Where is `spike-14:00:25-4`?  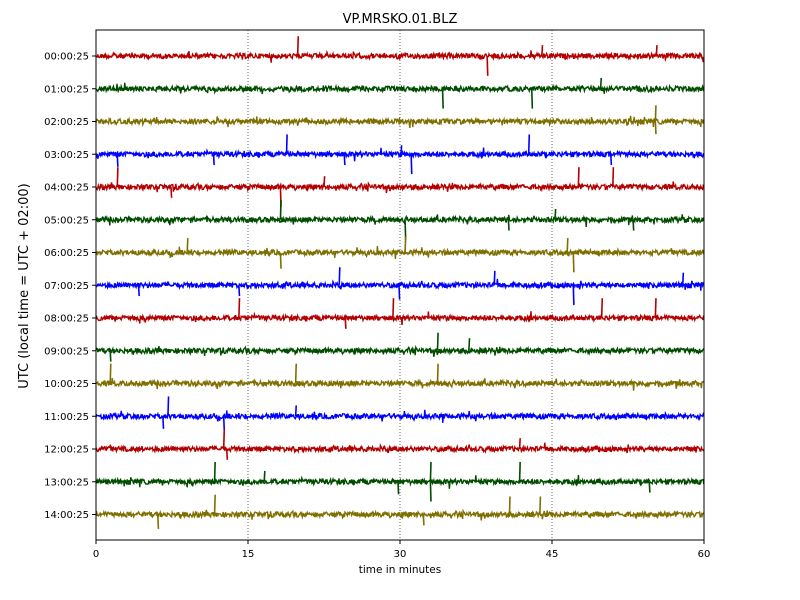 spike-14:00:25-4 is located at coordinates (540, 505).